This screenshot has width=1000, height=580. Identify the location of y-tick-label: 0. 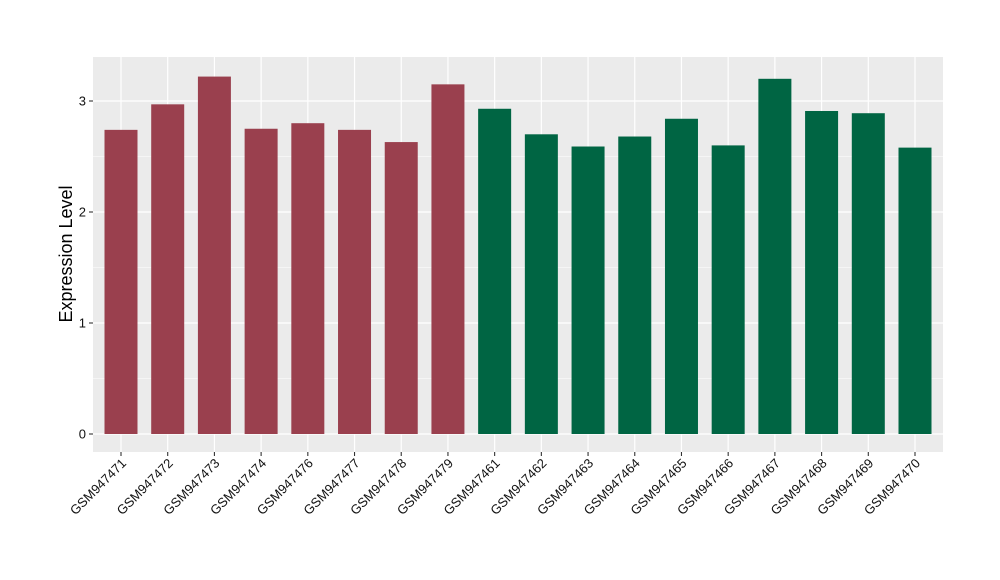
(82, 434).